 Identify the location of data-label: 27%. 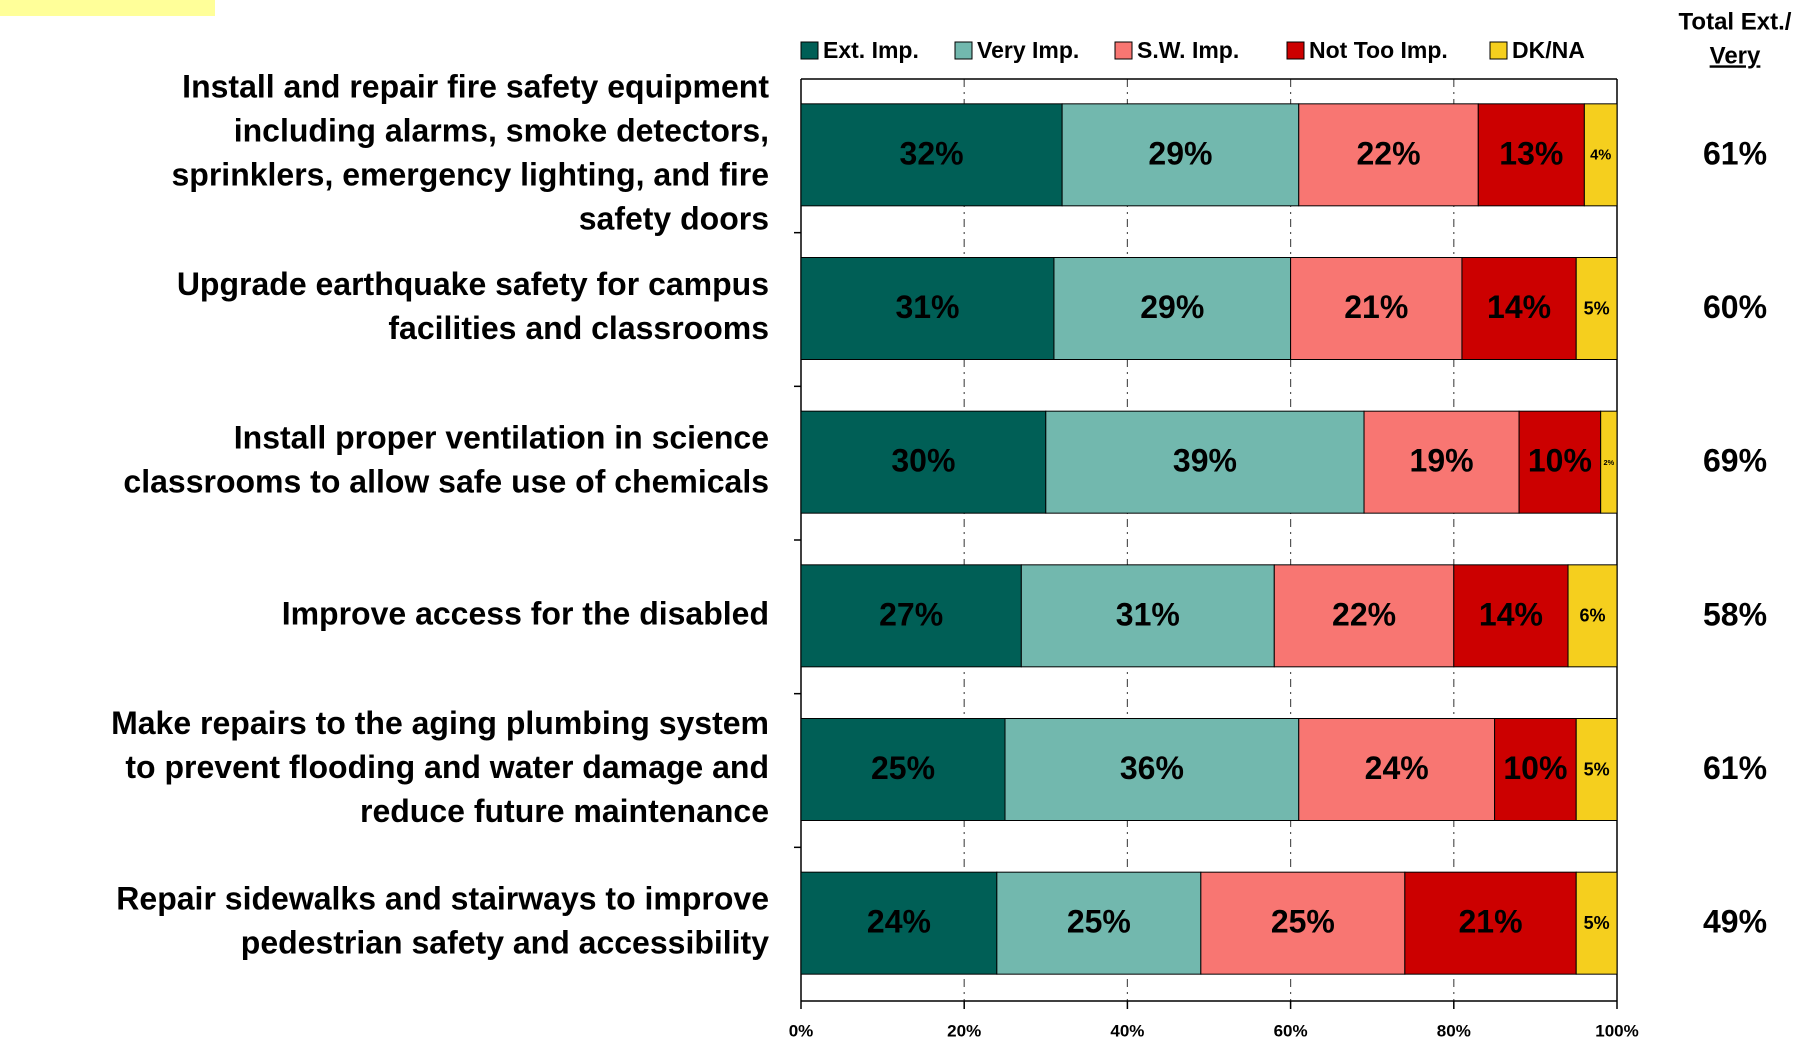
(911, 614).